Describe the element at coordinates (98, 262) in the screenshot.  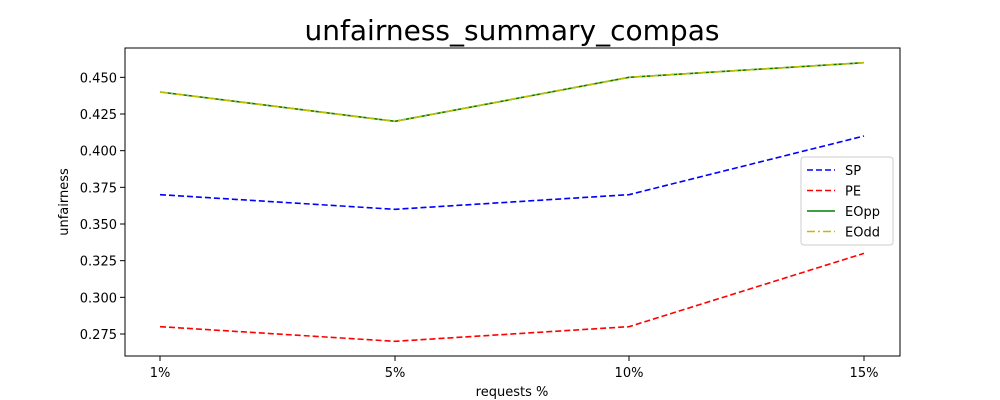
I see `y-tick-label: 0.325` at that location.